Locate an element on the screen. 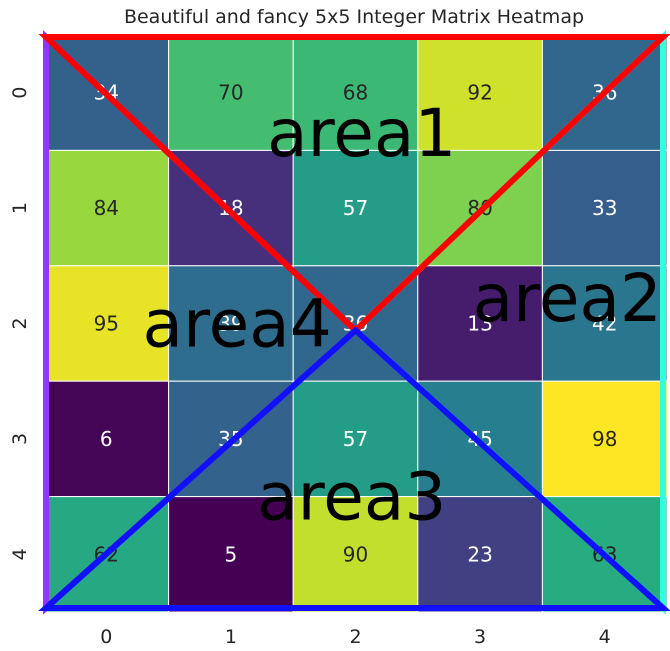 The image size is (670, 651). cell-value-label: 84 is located at coordinates (106, 208).